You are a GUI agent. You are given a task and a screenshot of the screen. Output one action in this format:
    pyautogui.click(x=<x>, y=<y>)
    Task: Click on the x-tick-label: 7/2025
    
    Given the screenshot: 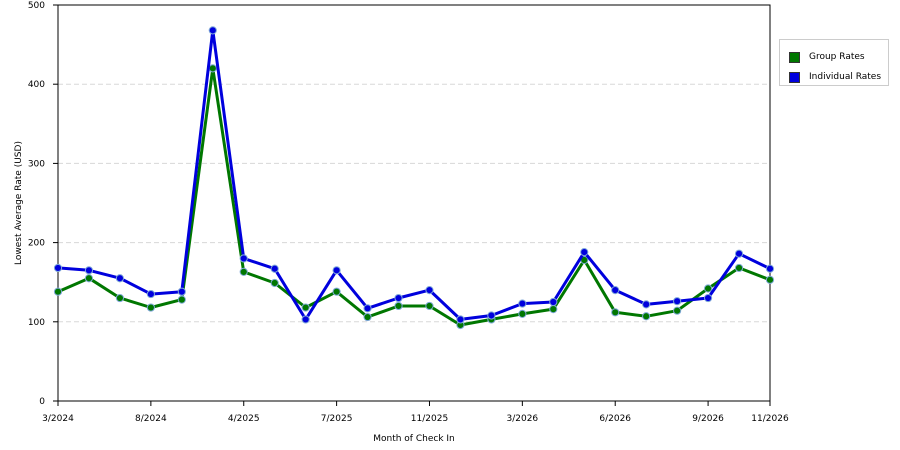 What is the action you would take?
    pyautogui.click(x=337, y=419)
    